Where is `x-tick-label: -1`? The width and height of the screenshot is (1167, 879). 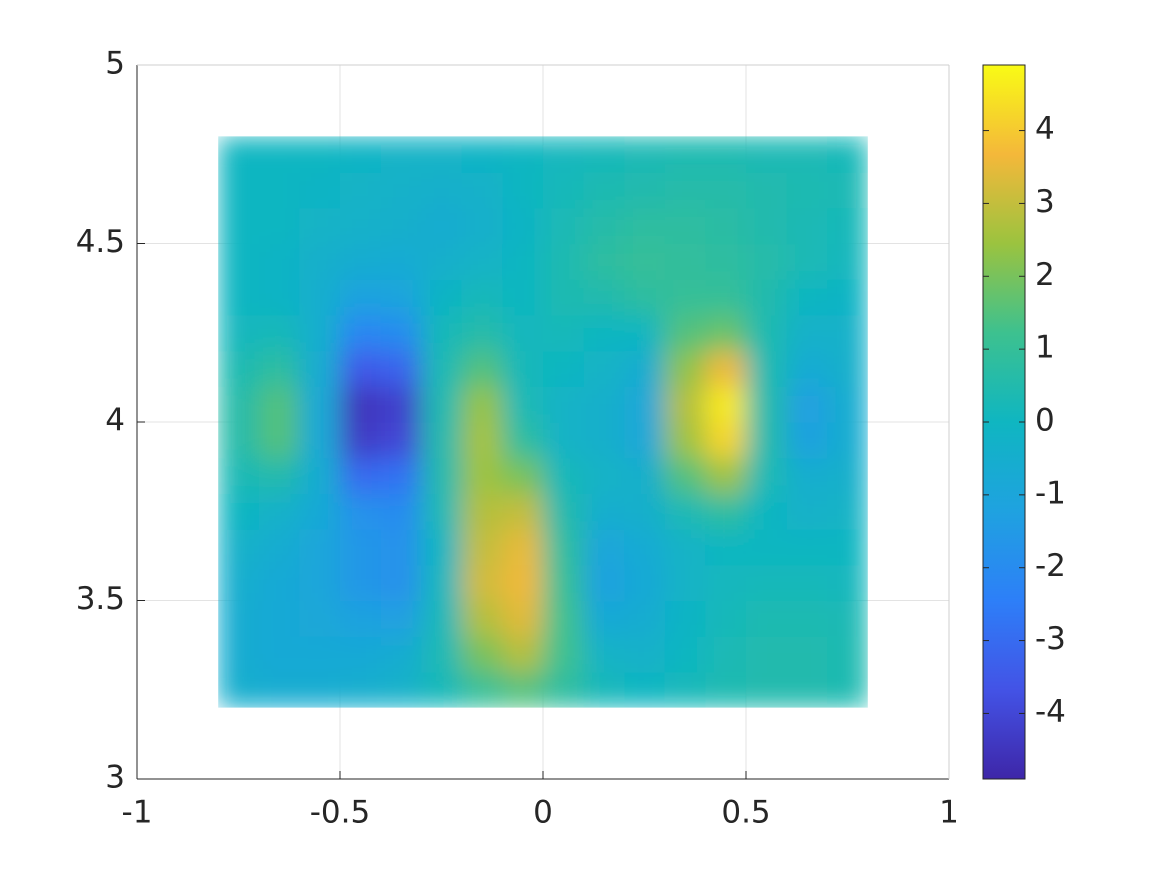 x-tick-label: -1 is located at coordinates (137, 813).